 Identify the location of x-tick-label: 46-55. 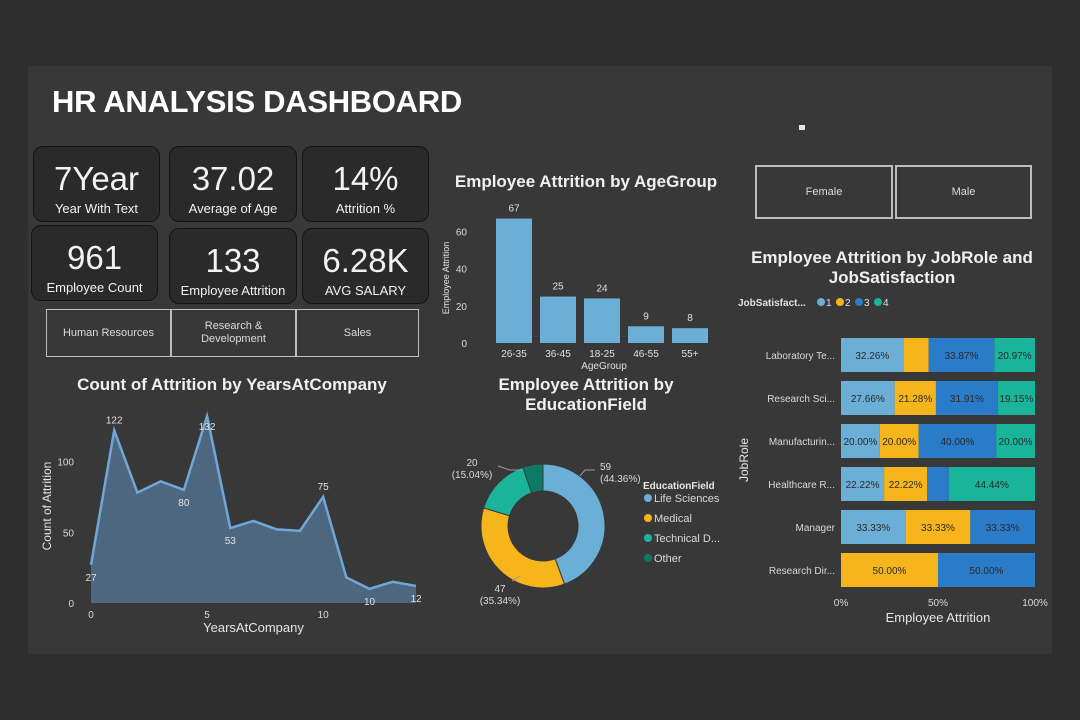
(646, 354).